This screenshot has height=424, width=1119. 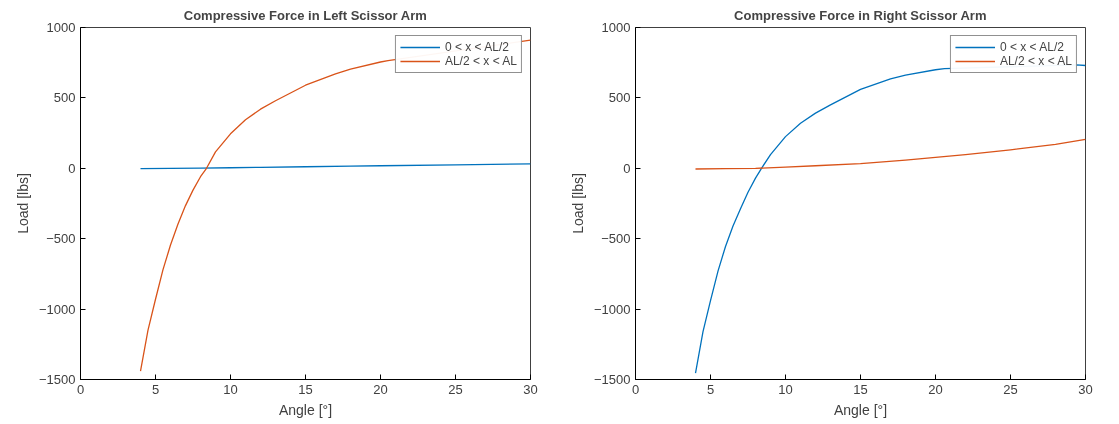 What do you see at coordinates (305, 15) in the screenshot?
I see `chart-title: Compressive Force in Left Scissor Arm` at bounding box center [305, 15].